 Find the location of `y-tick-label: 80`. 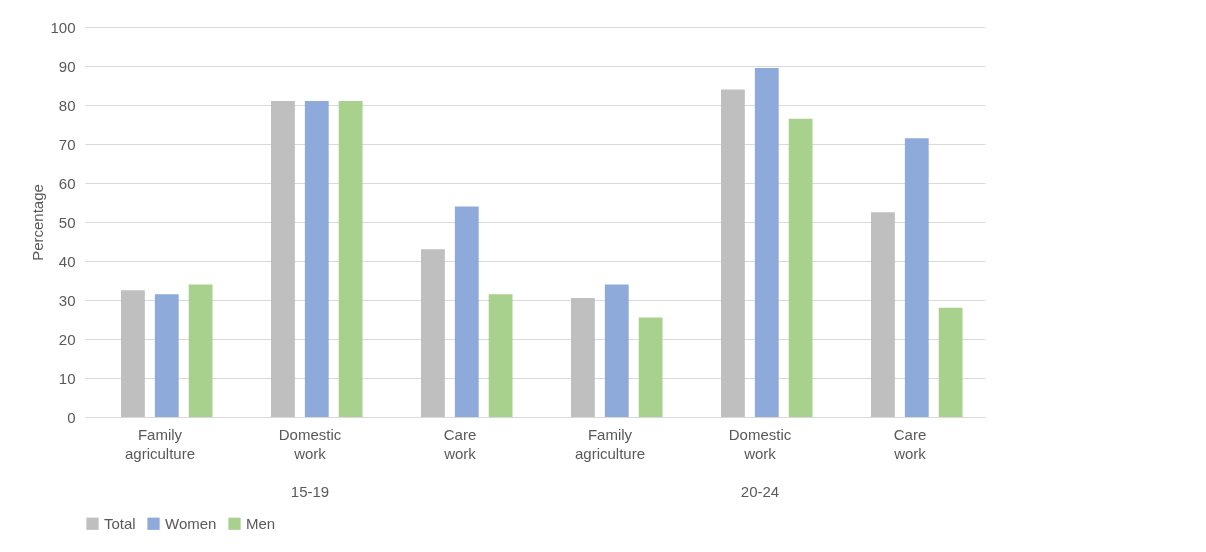

y-tick-label: 80 is located at coordinates (67, 105).